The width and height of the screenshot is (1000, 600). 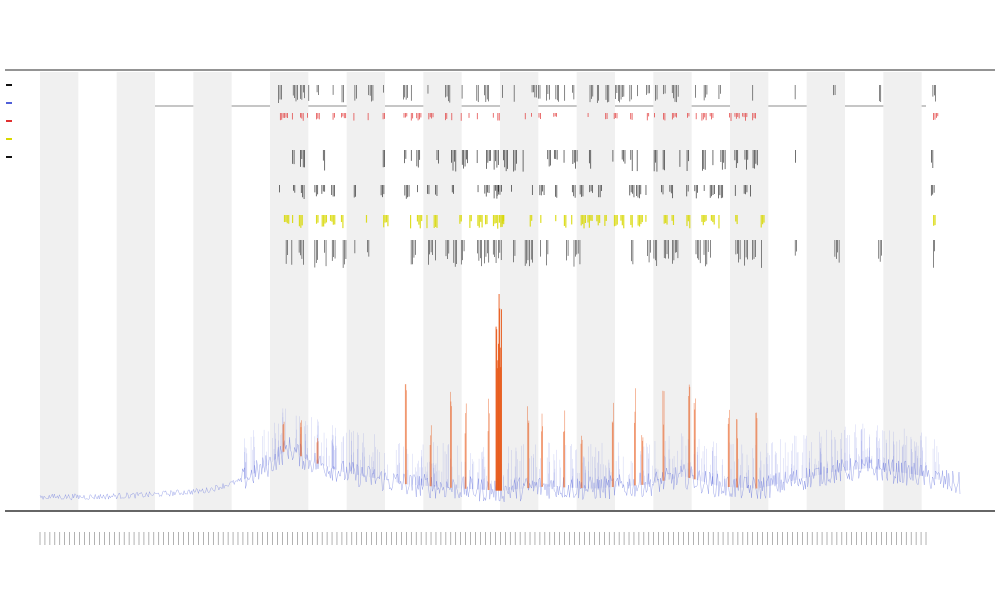 What do you see at coordinates (483, 538) in the screenshot?
I see `x-tick-labels` at bounding box center [483, 538].